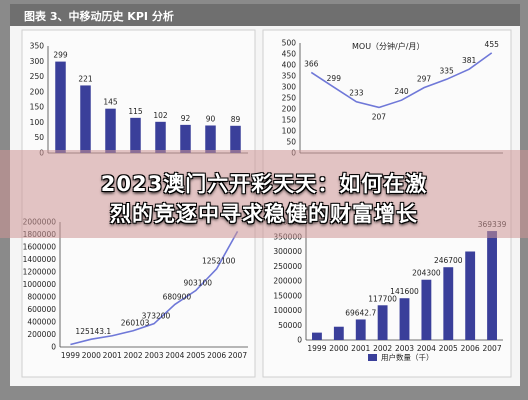 The image size is (528, 400). I want to click on data-label-2: 233, so click(356, 93).